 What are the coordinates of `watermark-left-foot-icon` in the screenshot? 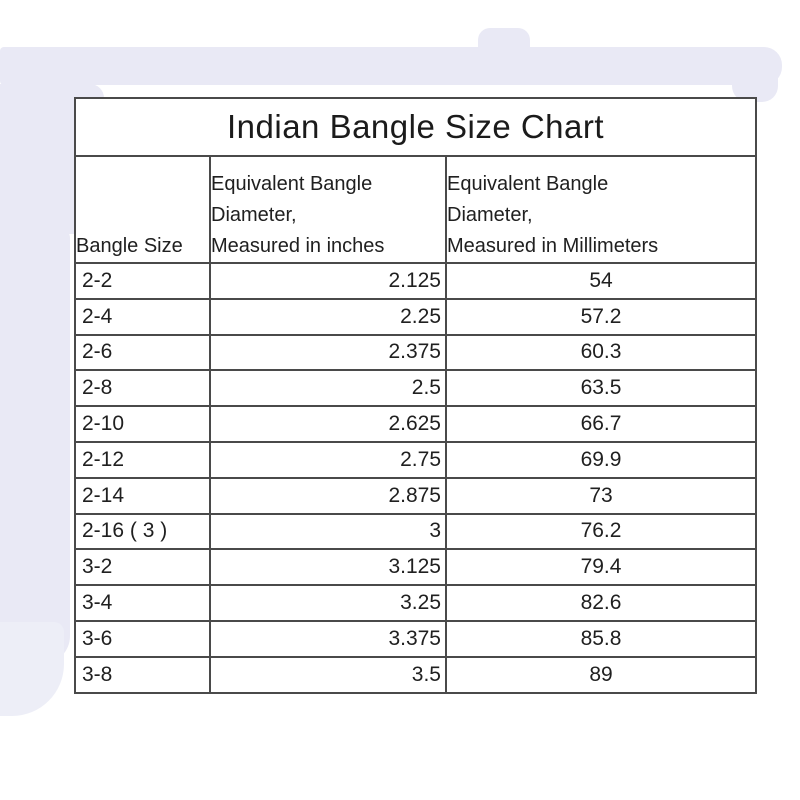 It's located at (32, 669).